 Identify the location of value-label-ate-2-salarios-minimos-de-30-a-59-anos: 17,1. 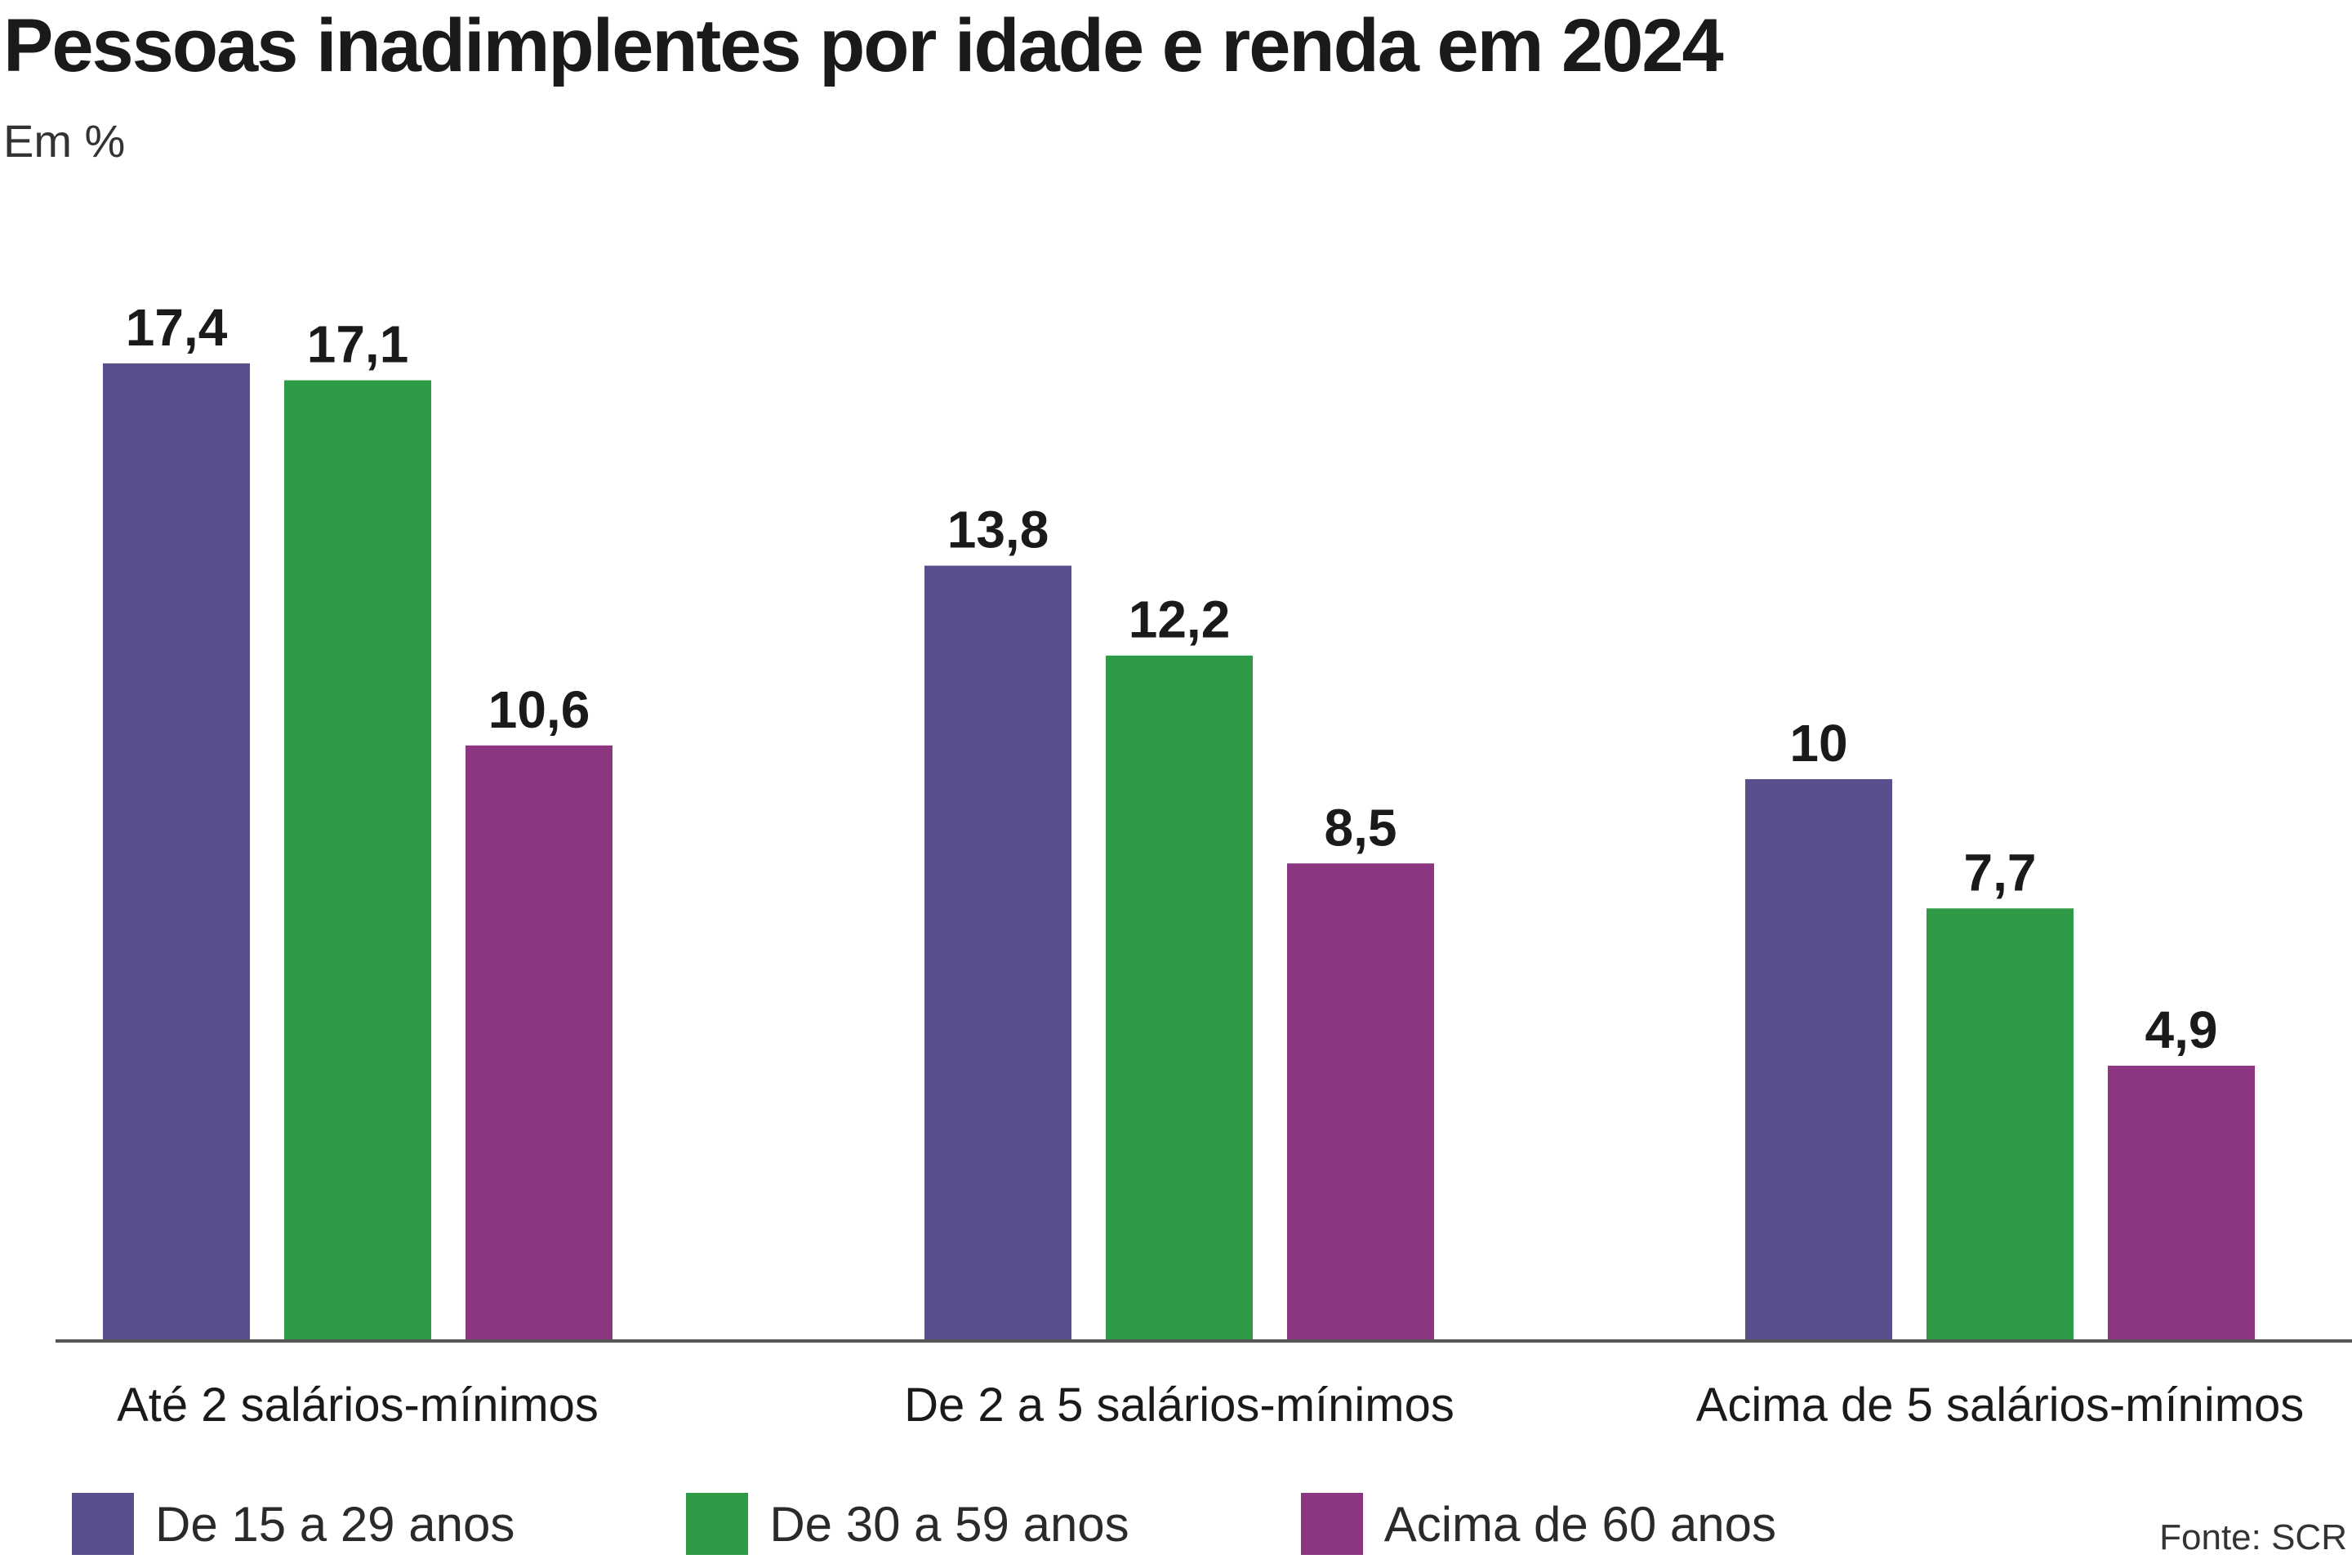
(358, 344).